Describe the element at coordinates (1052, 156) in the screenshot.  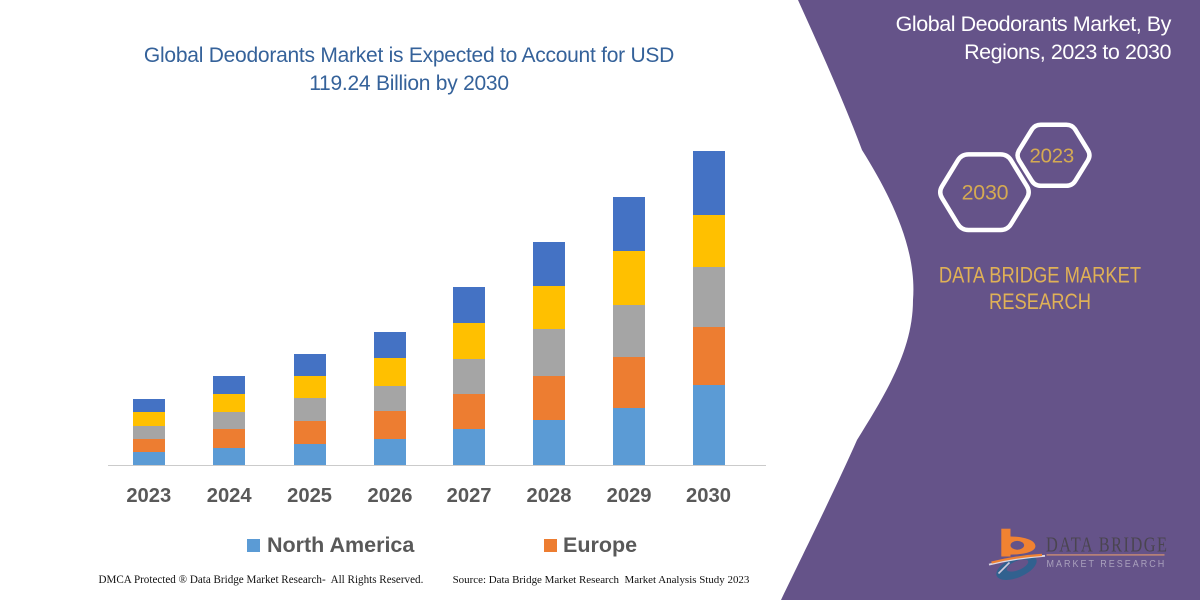
I see `svg-text: 2023` at that location.